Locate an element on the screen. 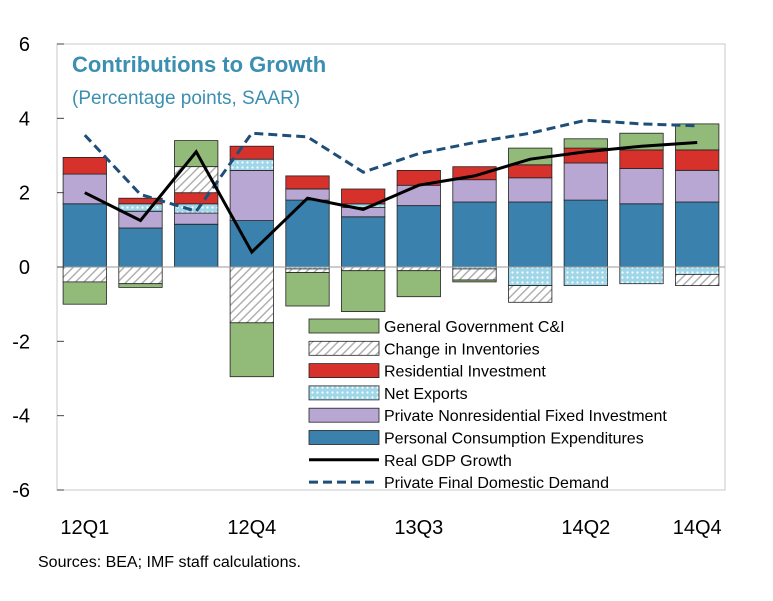 Image resolution: width=773 pixels, height=601 pixels. bar-net_exports-14Q4 is located at coordinates (697, 270).